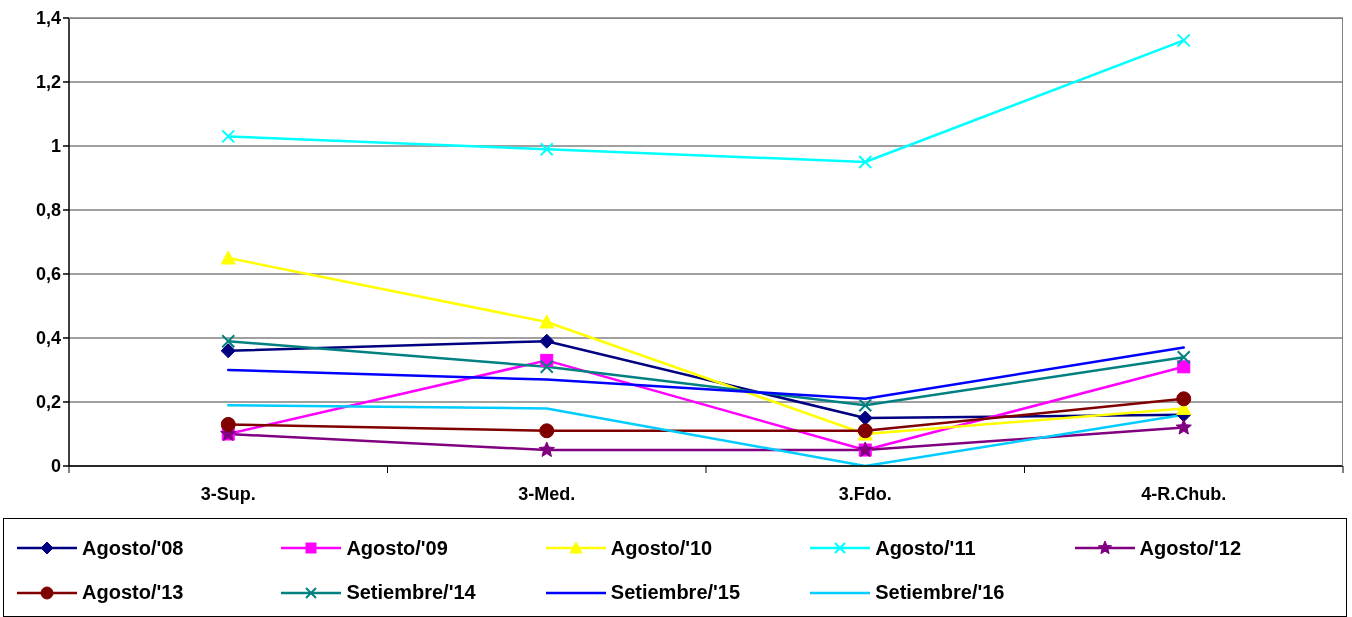  Describe the element at coordinates (1190, 548) in the screenshot. I see `legend-label: Agosto/'12` at that location.